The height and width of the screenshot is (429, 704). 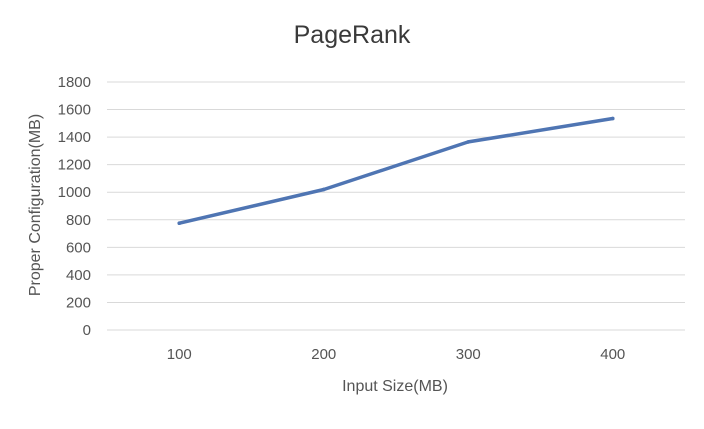 What do you see at coordinates (395, 386) in the screenshot?
I see `x-axis-label: Input Size(MB)` at bounding box center [395, 386].